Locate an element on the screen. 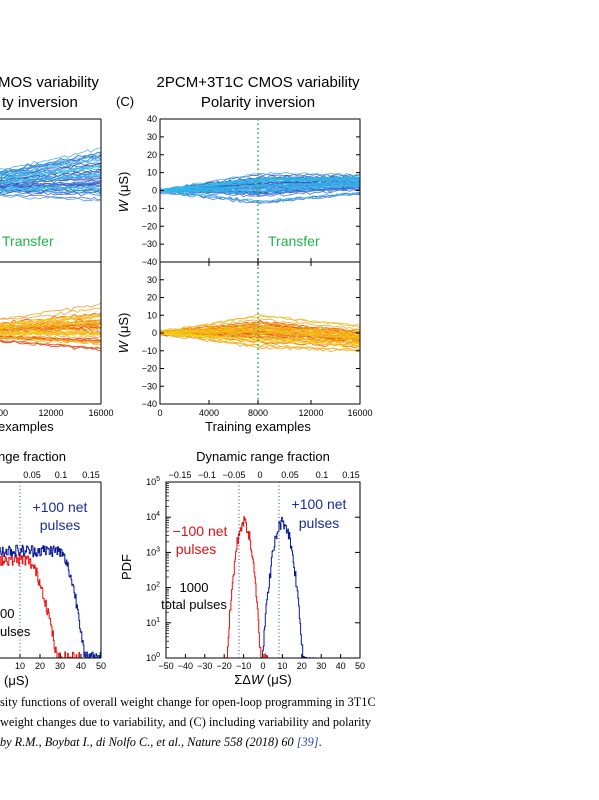 The height and width of the screenshot is (800, 599). bl-x-tick: 20 is located at coordinates (40, 666).